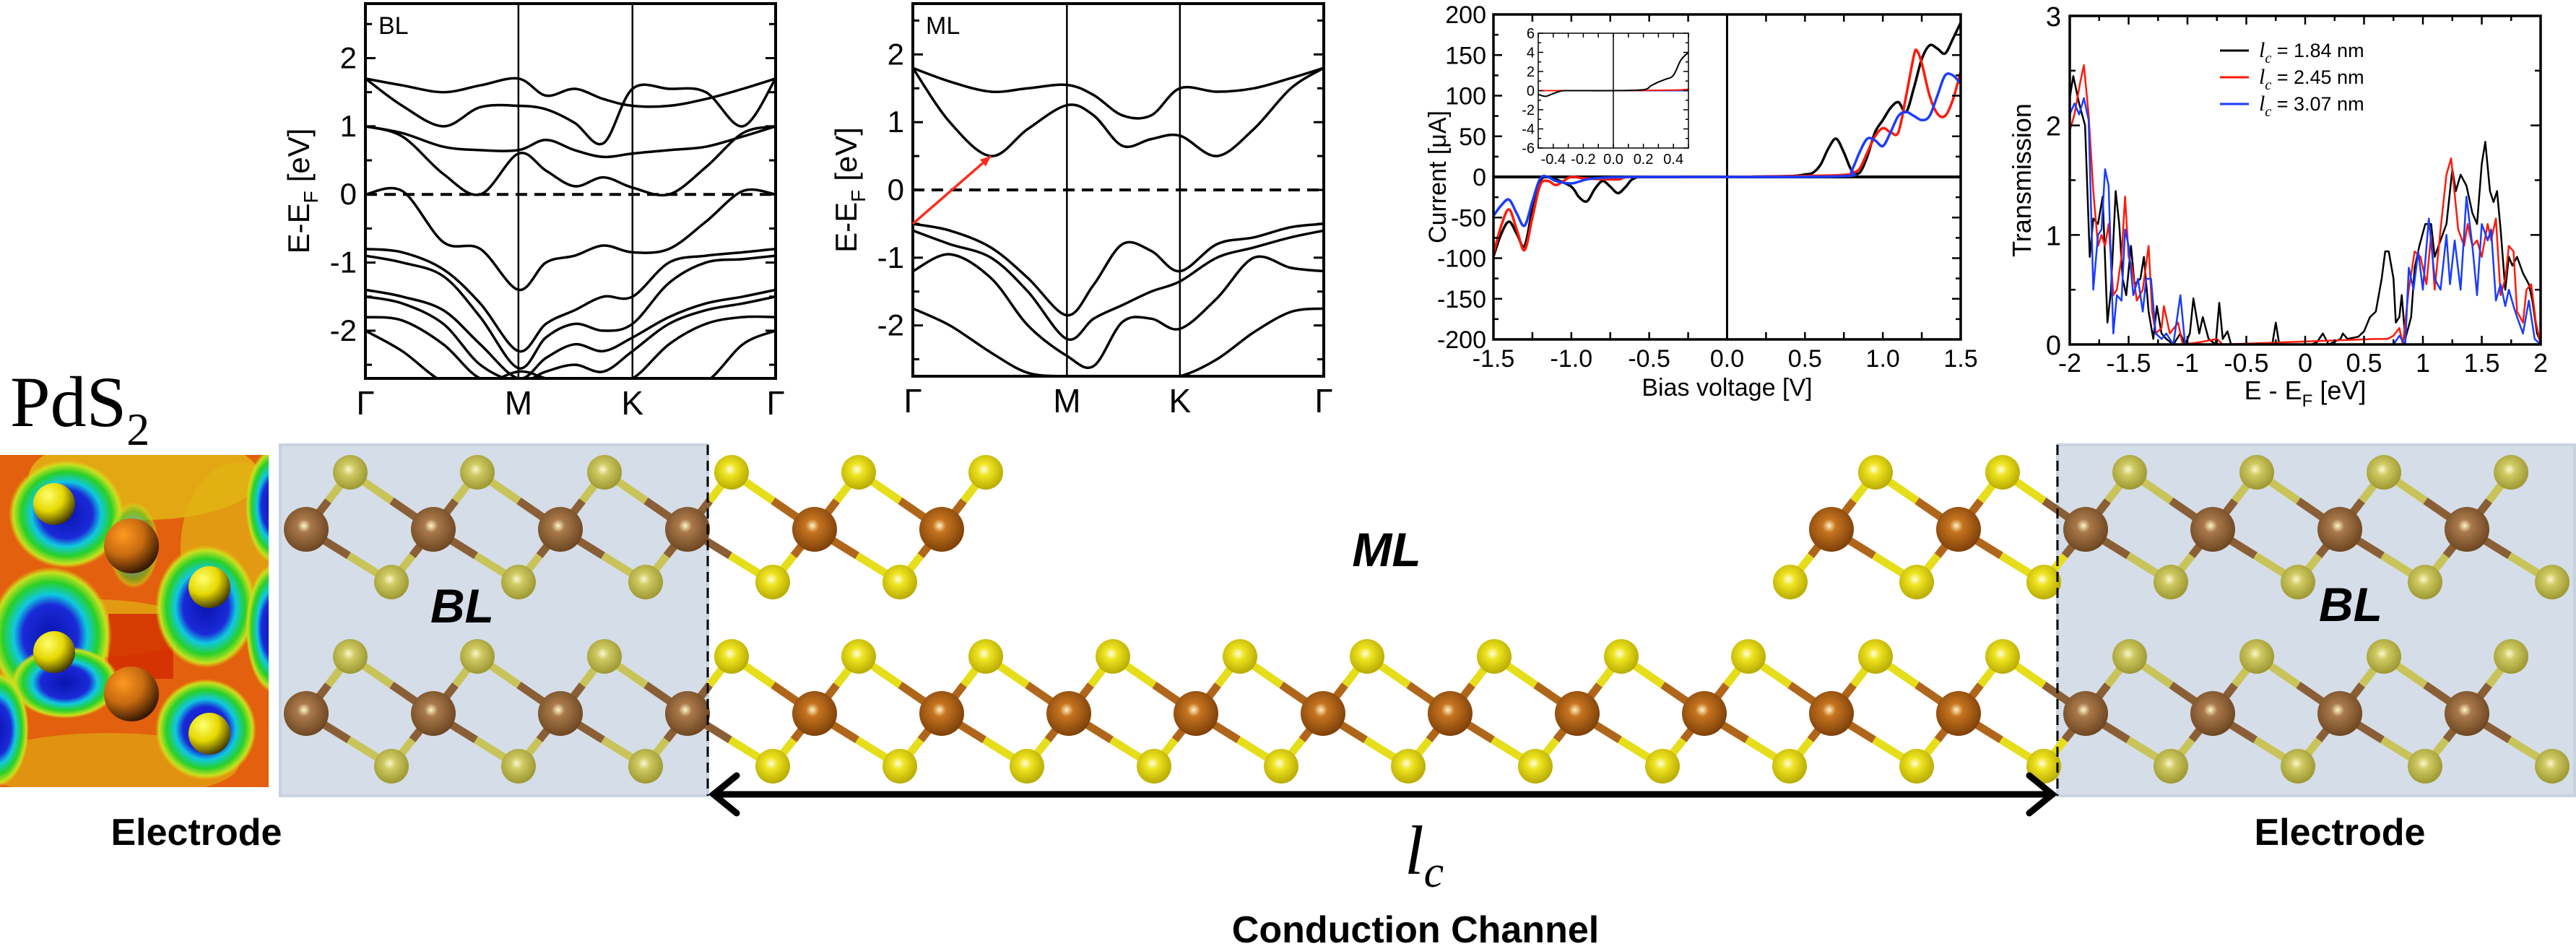 The image size is (2576, 946). What do you see at coordinates (1531, 53) in the screenshot?
I see `inset-y-tick-label: 4` at bounding box center [1531, 53].